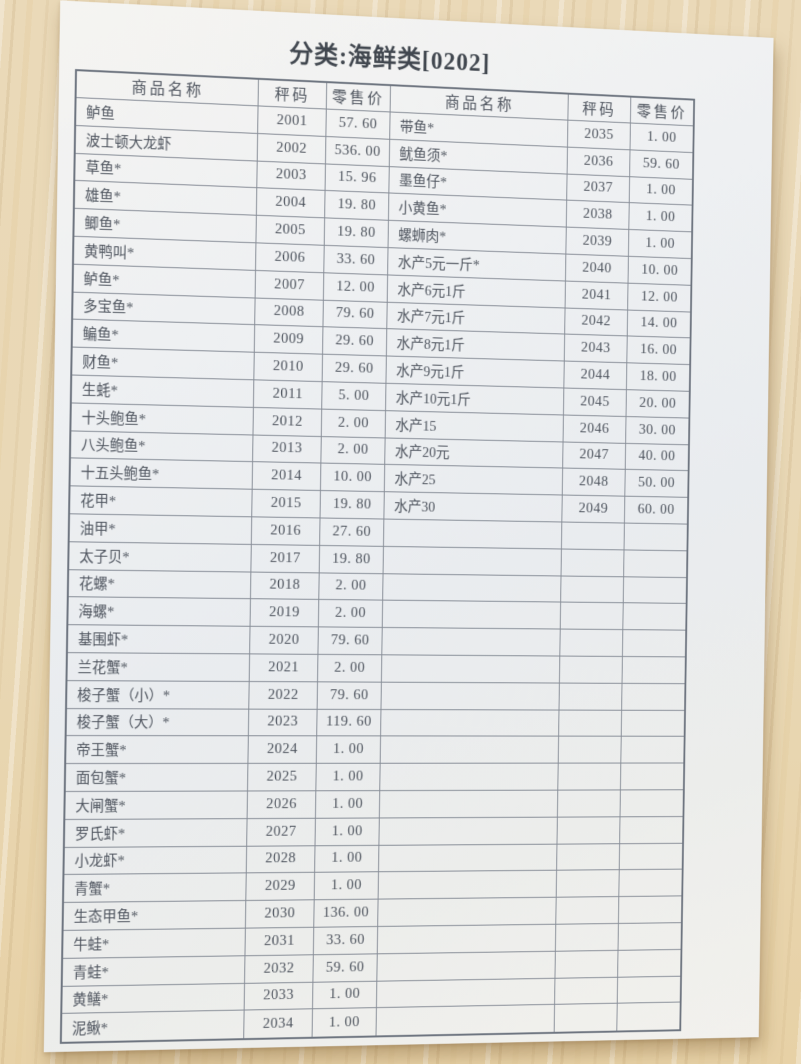  I want to click on scale-code-left-cell: 2011, so click(288, 395).